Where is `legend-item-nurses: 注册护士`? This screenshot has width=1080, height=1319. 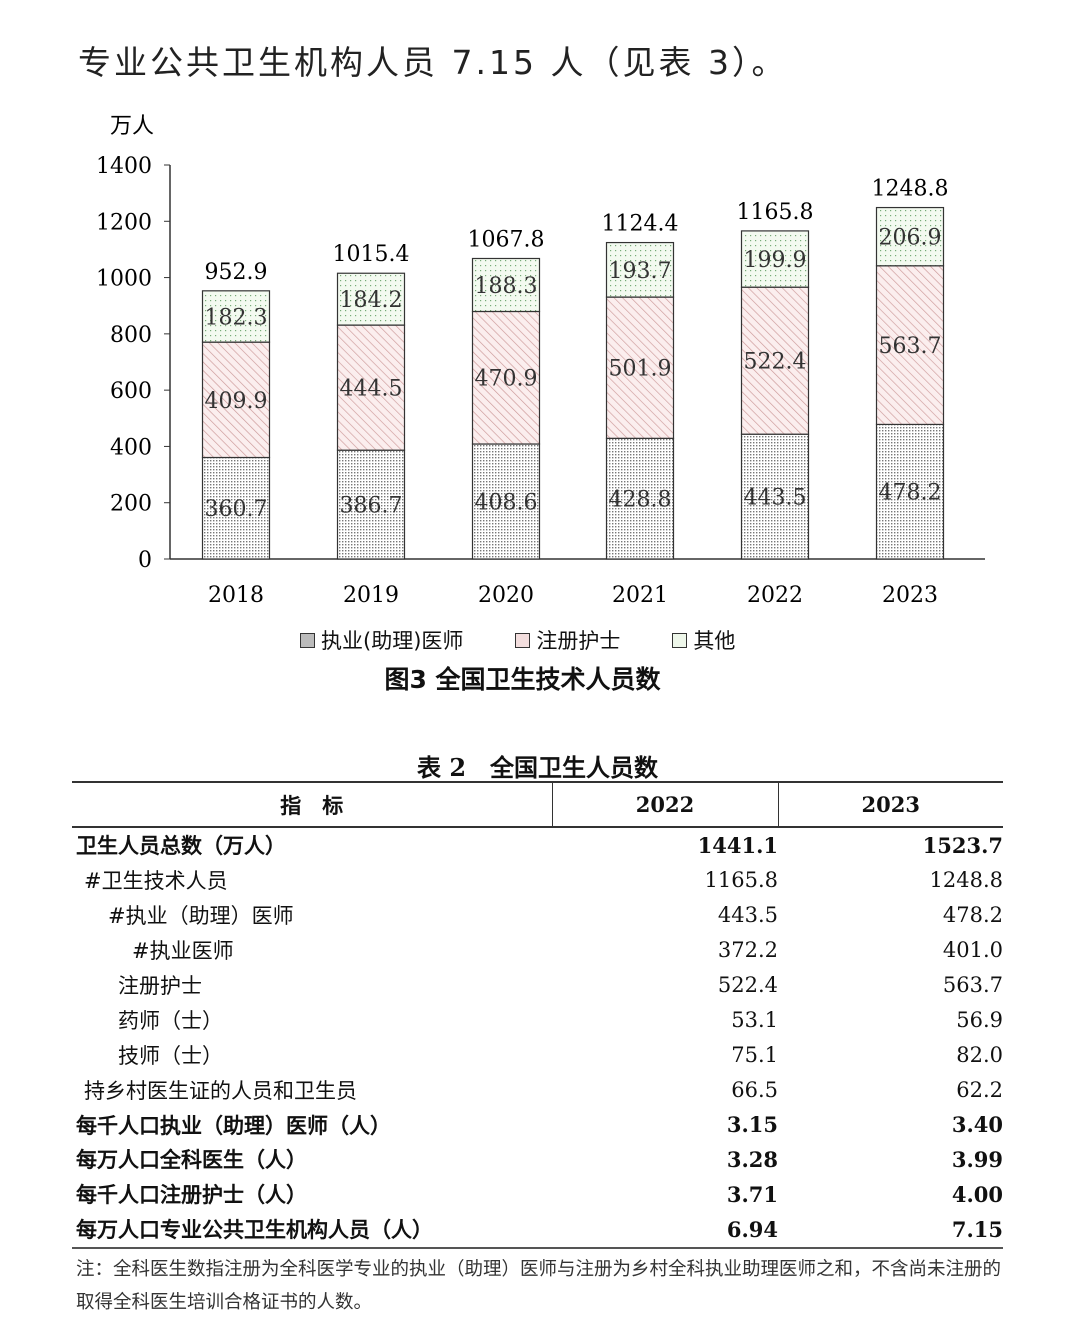
legend-item-nurses: 注册护士 is located at coordinates (567, 640).